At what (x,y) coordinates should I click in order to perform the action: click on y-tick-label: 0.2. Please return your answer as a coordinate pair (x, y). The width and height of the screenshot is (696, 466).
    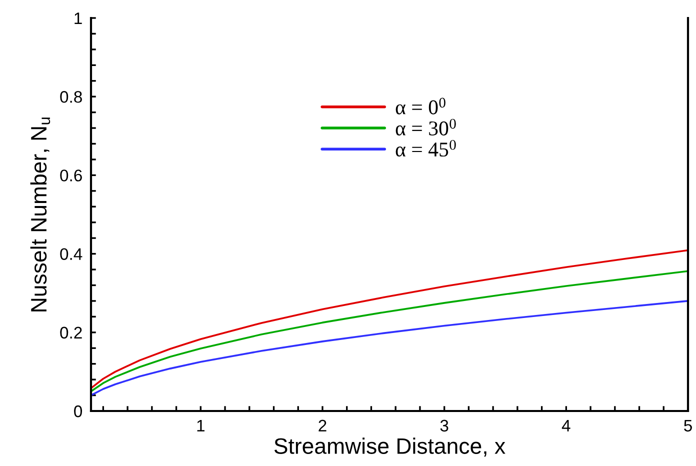
    Looking at the image, I should click on (71, 332).